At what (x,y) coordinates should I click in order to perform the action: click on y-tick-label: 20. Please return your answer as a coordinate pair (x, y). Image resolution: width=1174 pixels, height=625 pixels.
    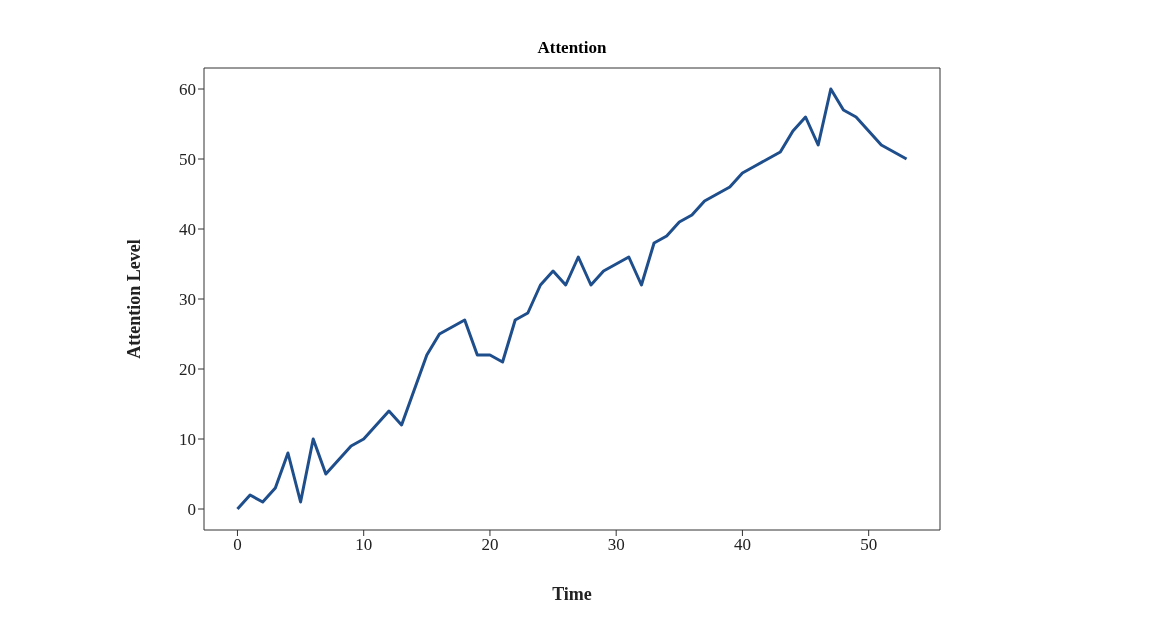
    Looking at the image, I should click on (187, 370).